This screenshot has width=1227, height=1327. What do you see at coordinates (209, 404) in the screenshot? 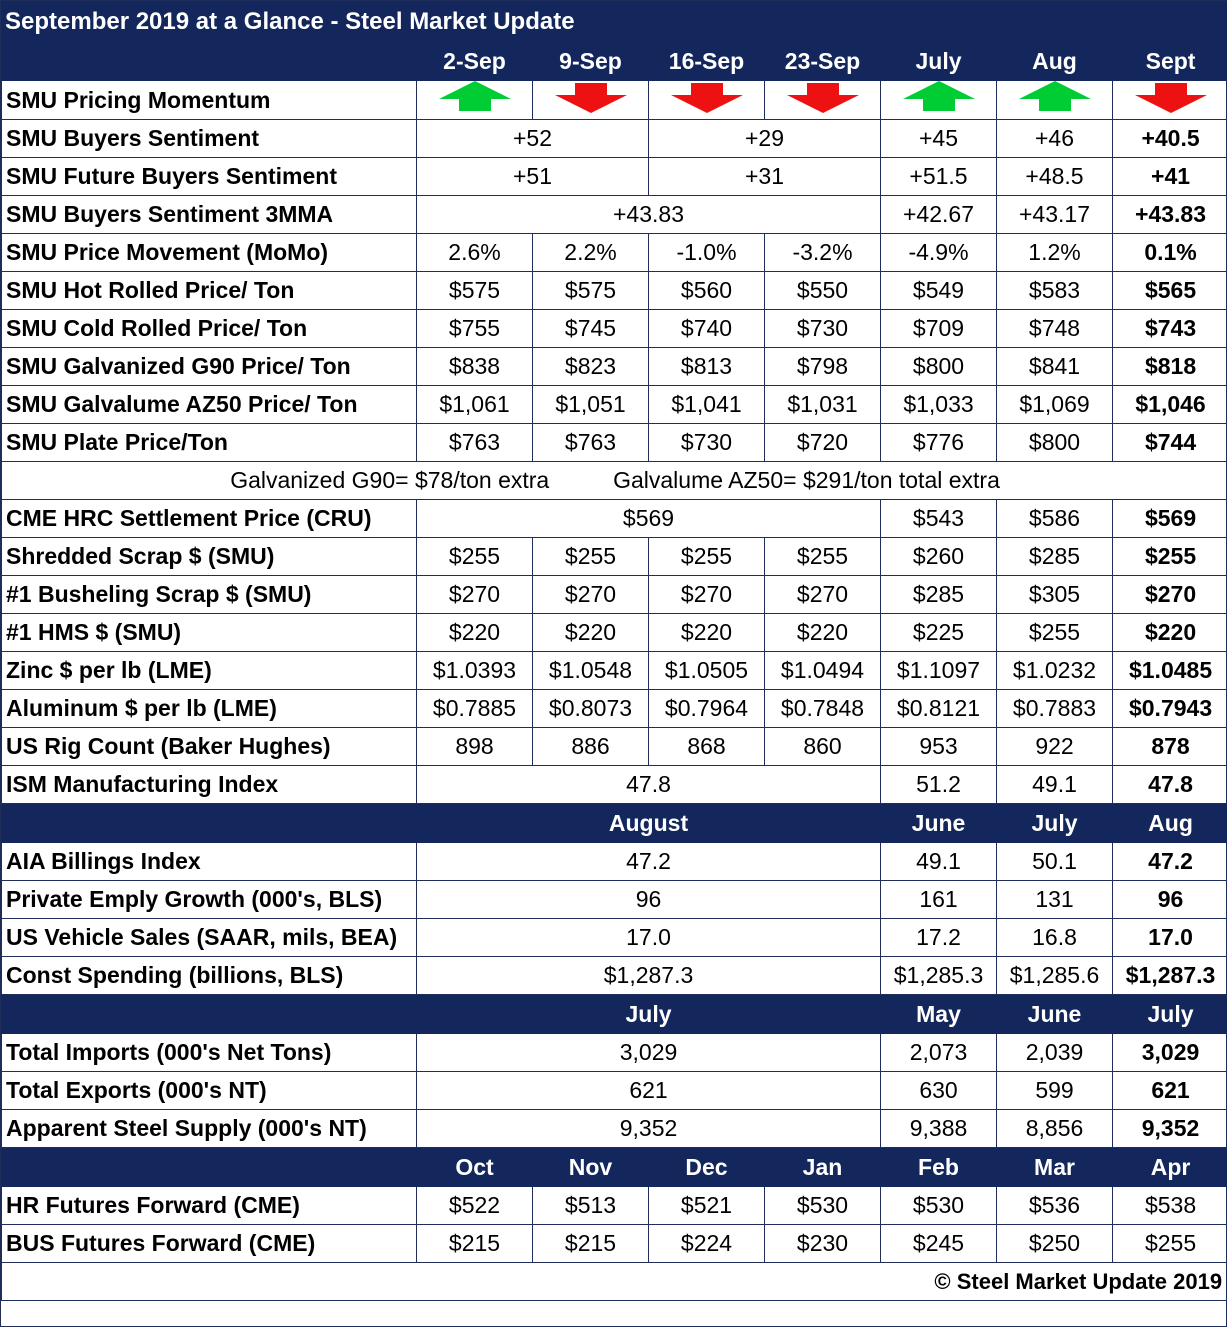
I see `row-label: SMU Galvalume AZ50 Price/ Ton` at bounding box center [209, 404].